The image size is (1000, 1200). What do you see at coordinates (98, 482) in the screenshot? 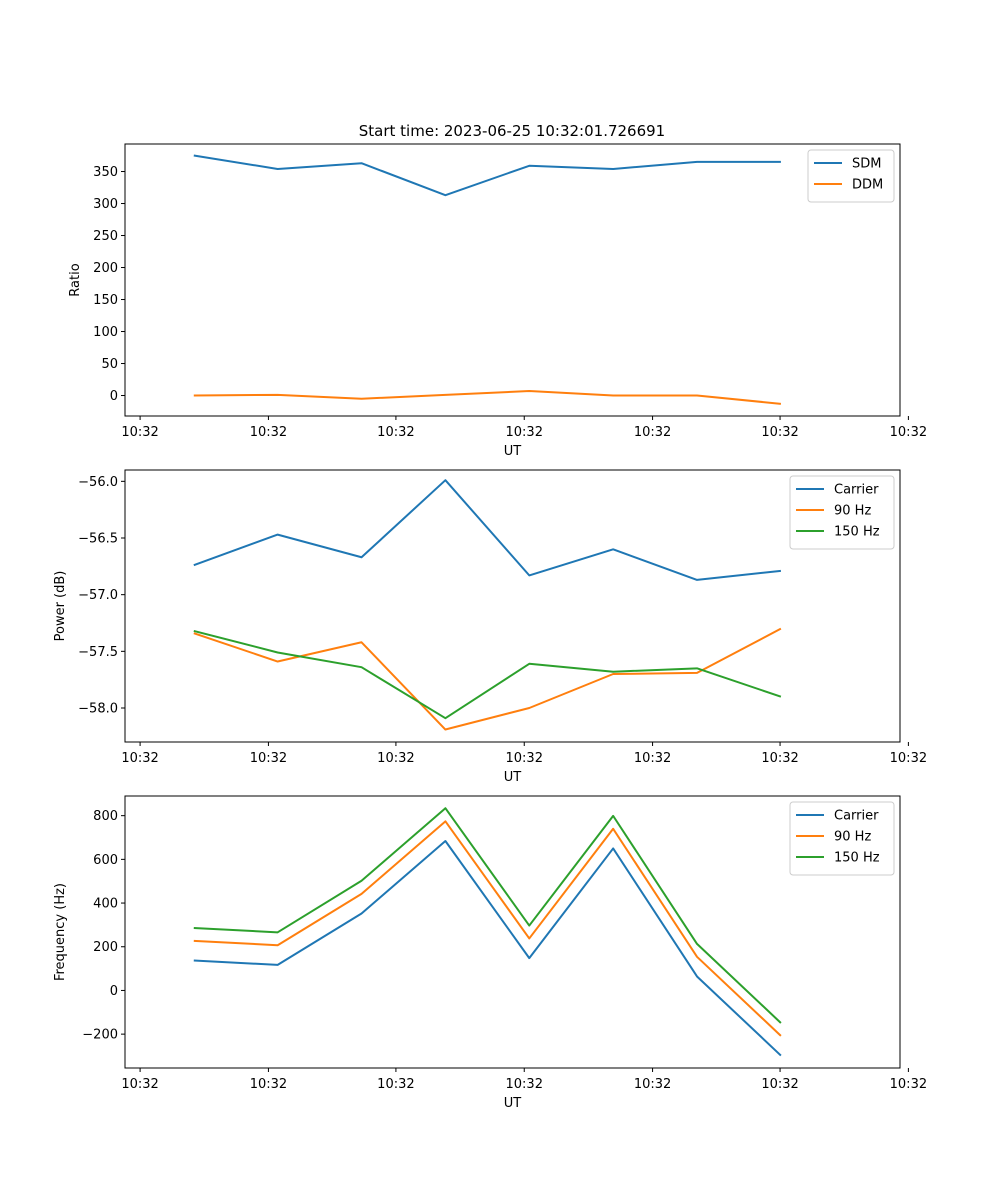
I see `y-tick-label: −56.0` at bounding box center [98, 482].